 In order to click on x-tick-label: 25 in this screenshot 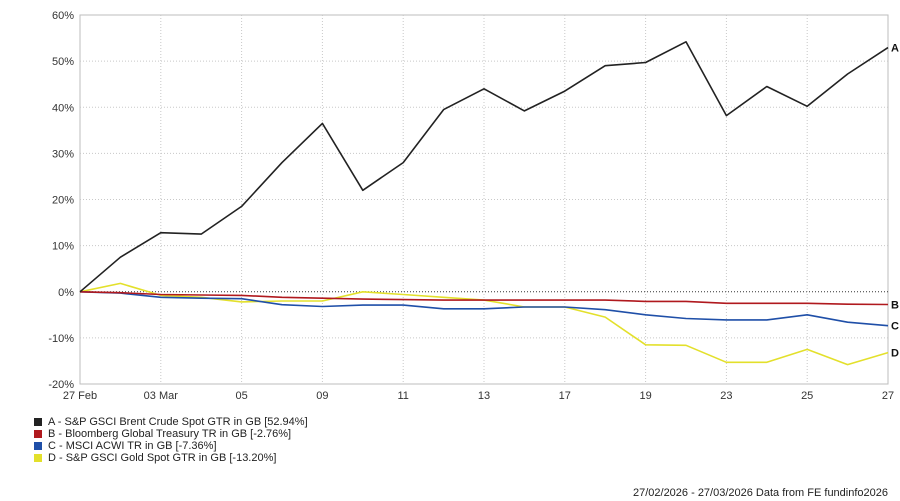, I will do `click(807, 396)`.